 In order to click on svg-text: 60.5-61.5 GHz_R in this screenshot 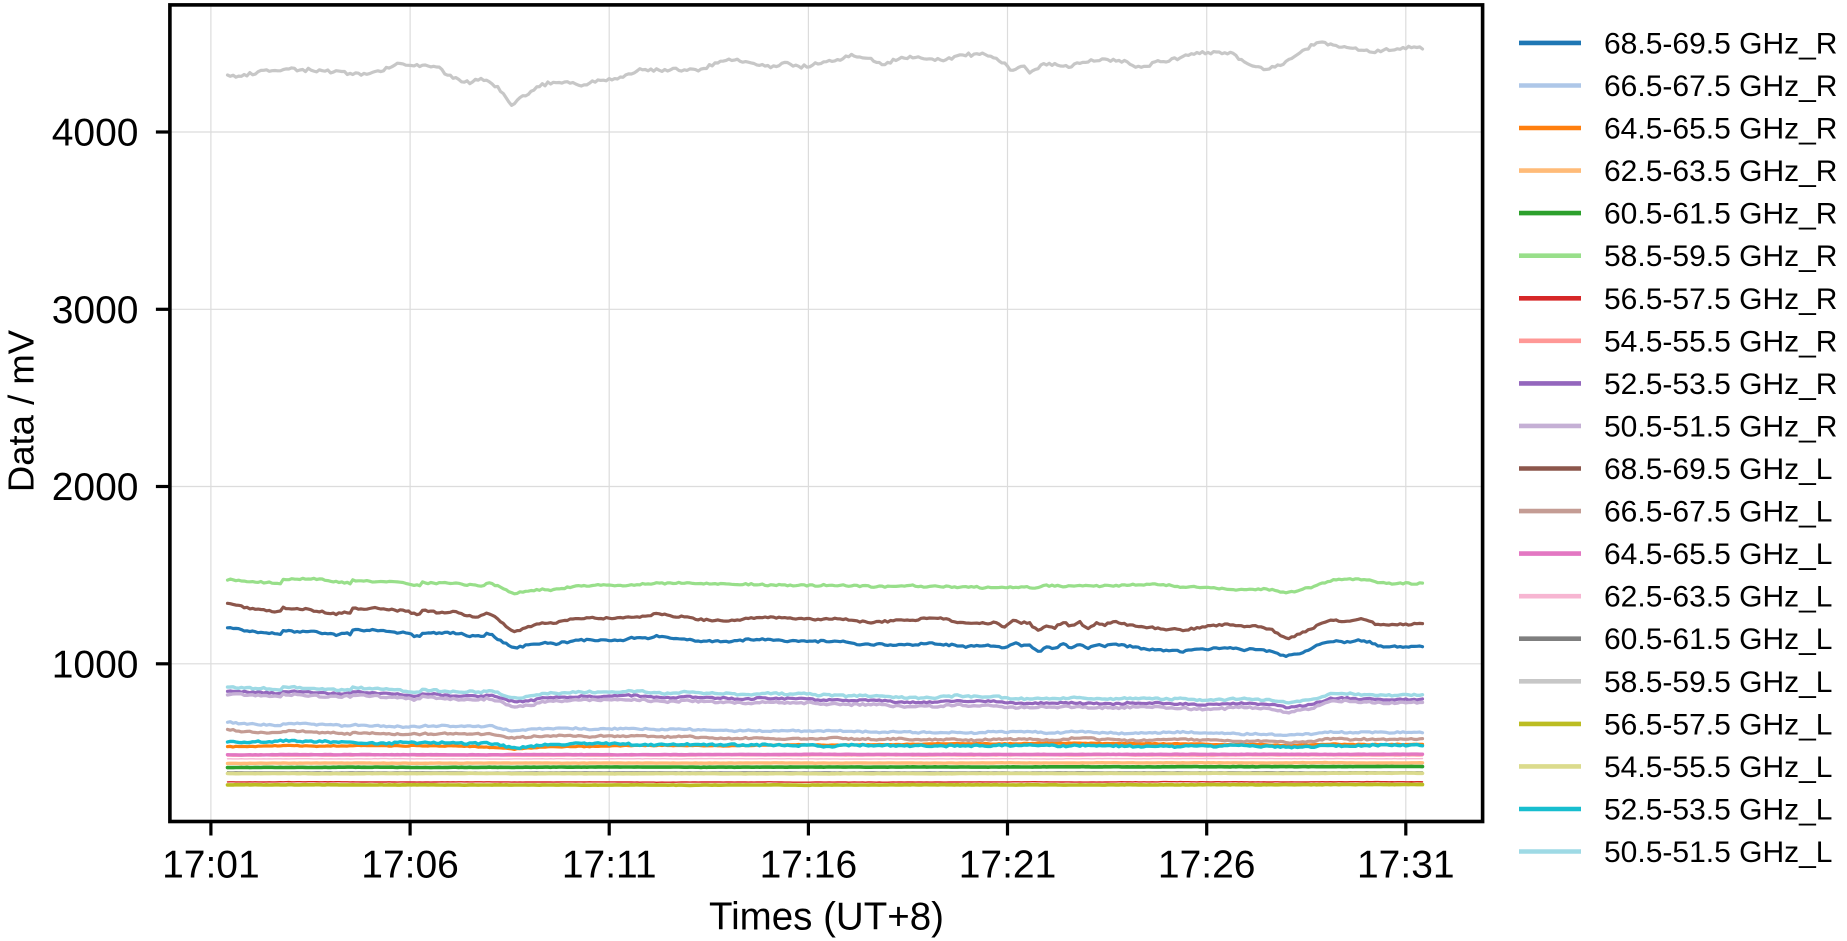, I will do `click(1720, 214)`.